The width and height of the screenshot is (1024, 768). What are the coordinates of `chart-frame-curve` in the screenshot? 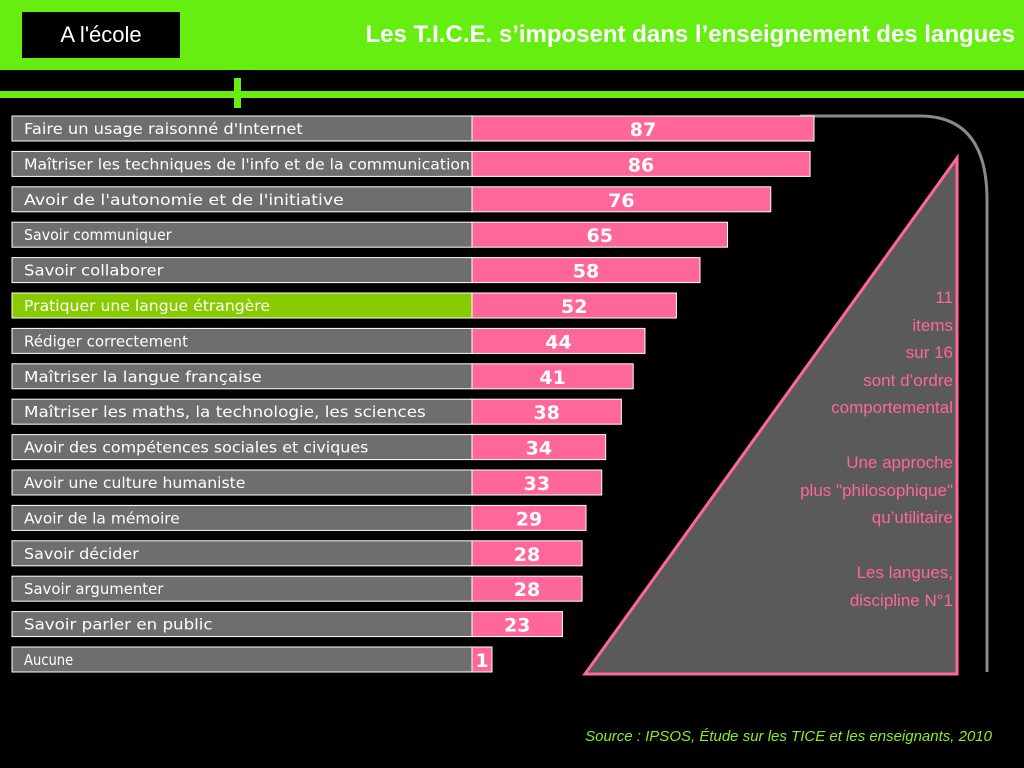 It's located at (894, 393).